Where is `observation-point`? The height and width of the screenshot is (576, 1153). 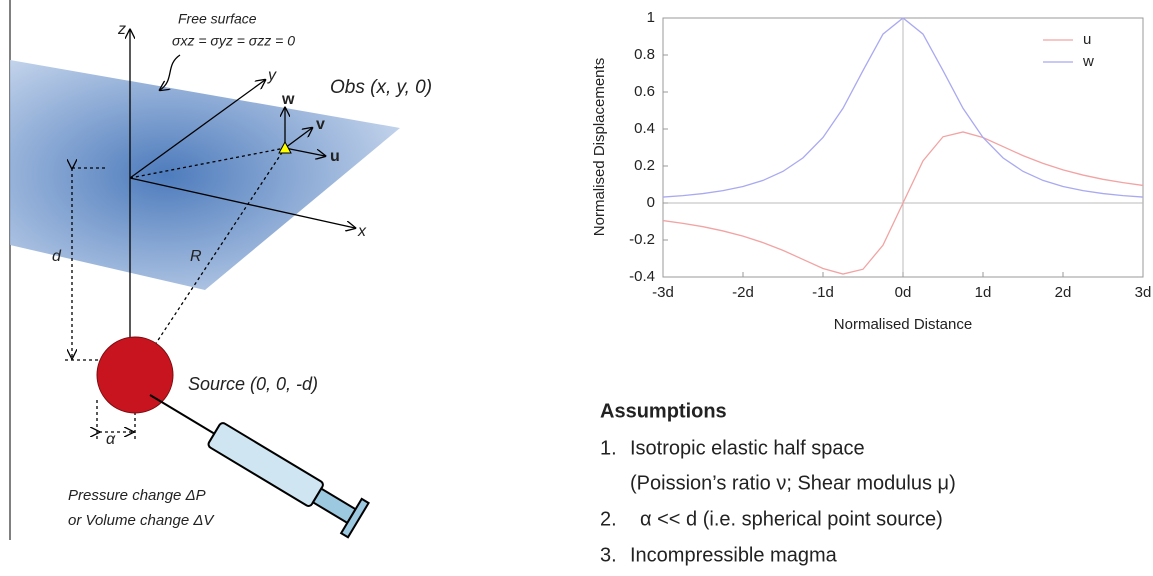
observation-point is located at coordinates (285, 147).